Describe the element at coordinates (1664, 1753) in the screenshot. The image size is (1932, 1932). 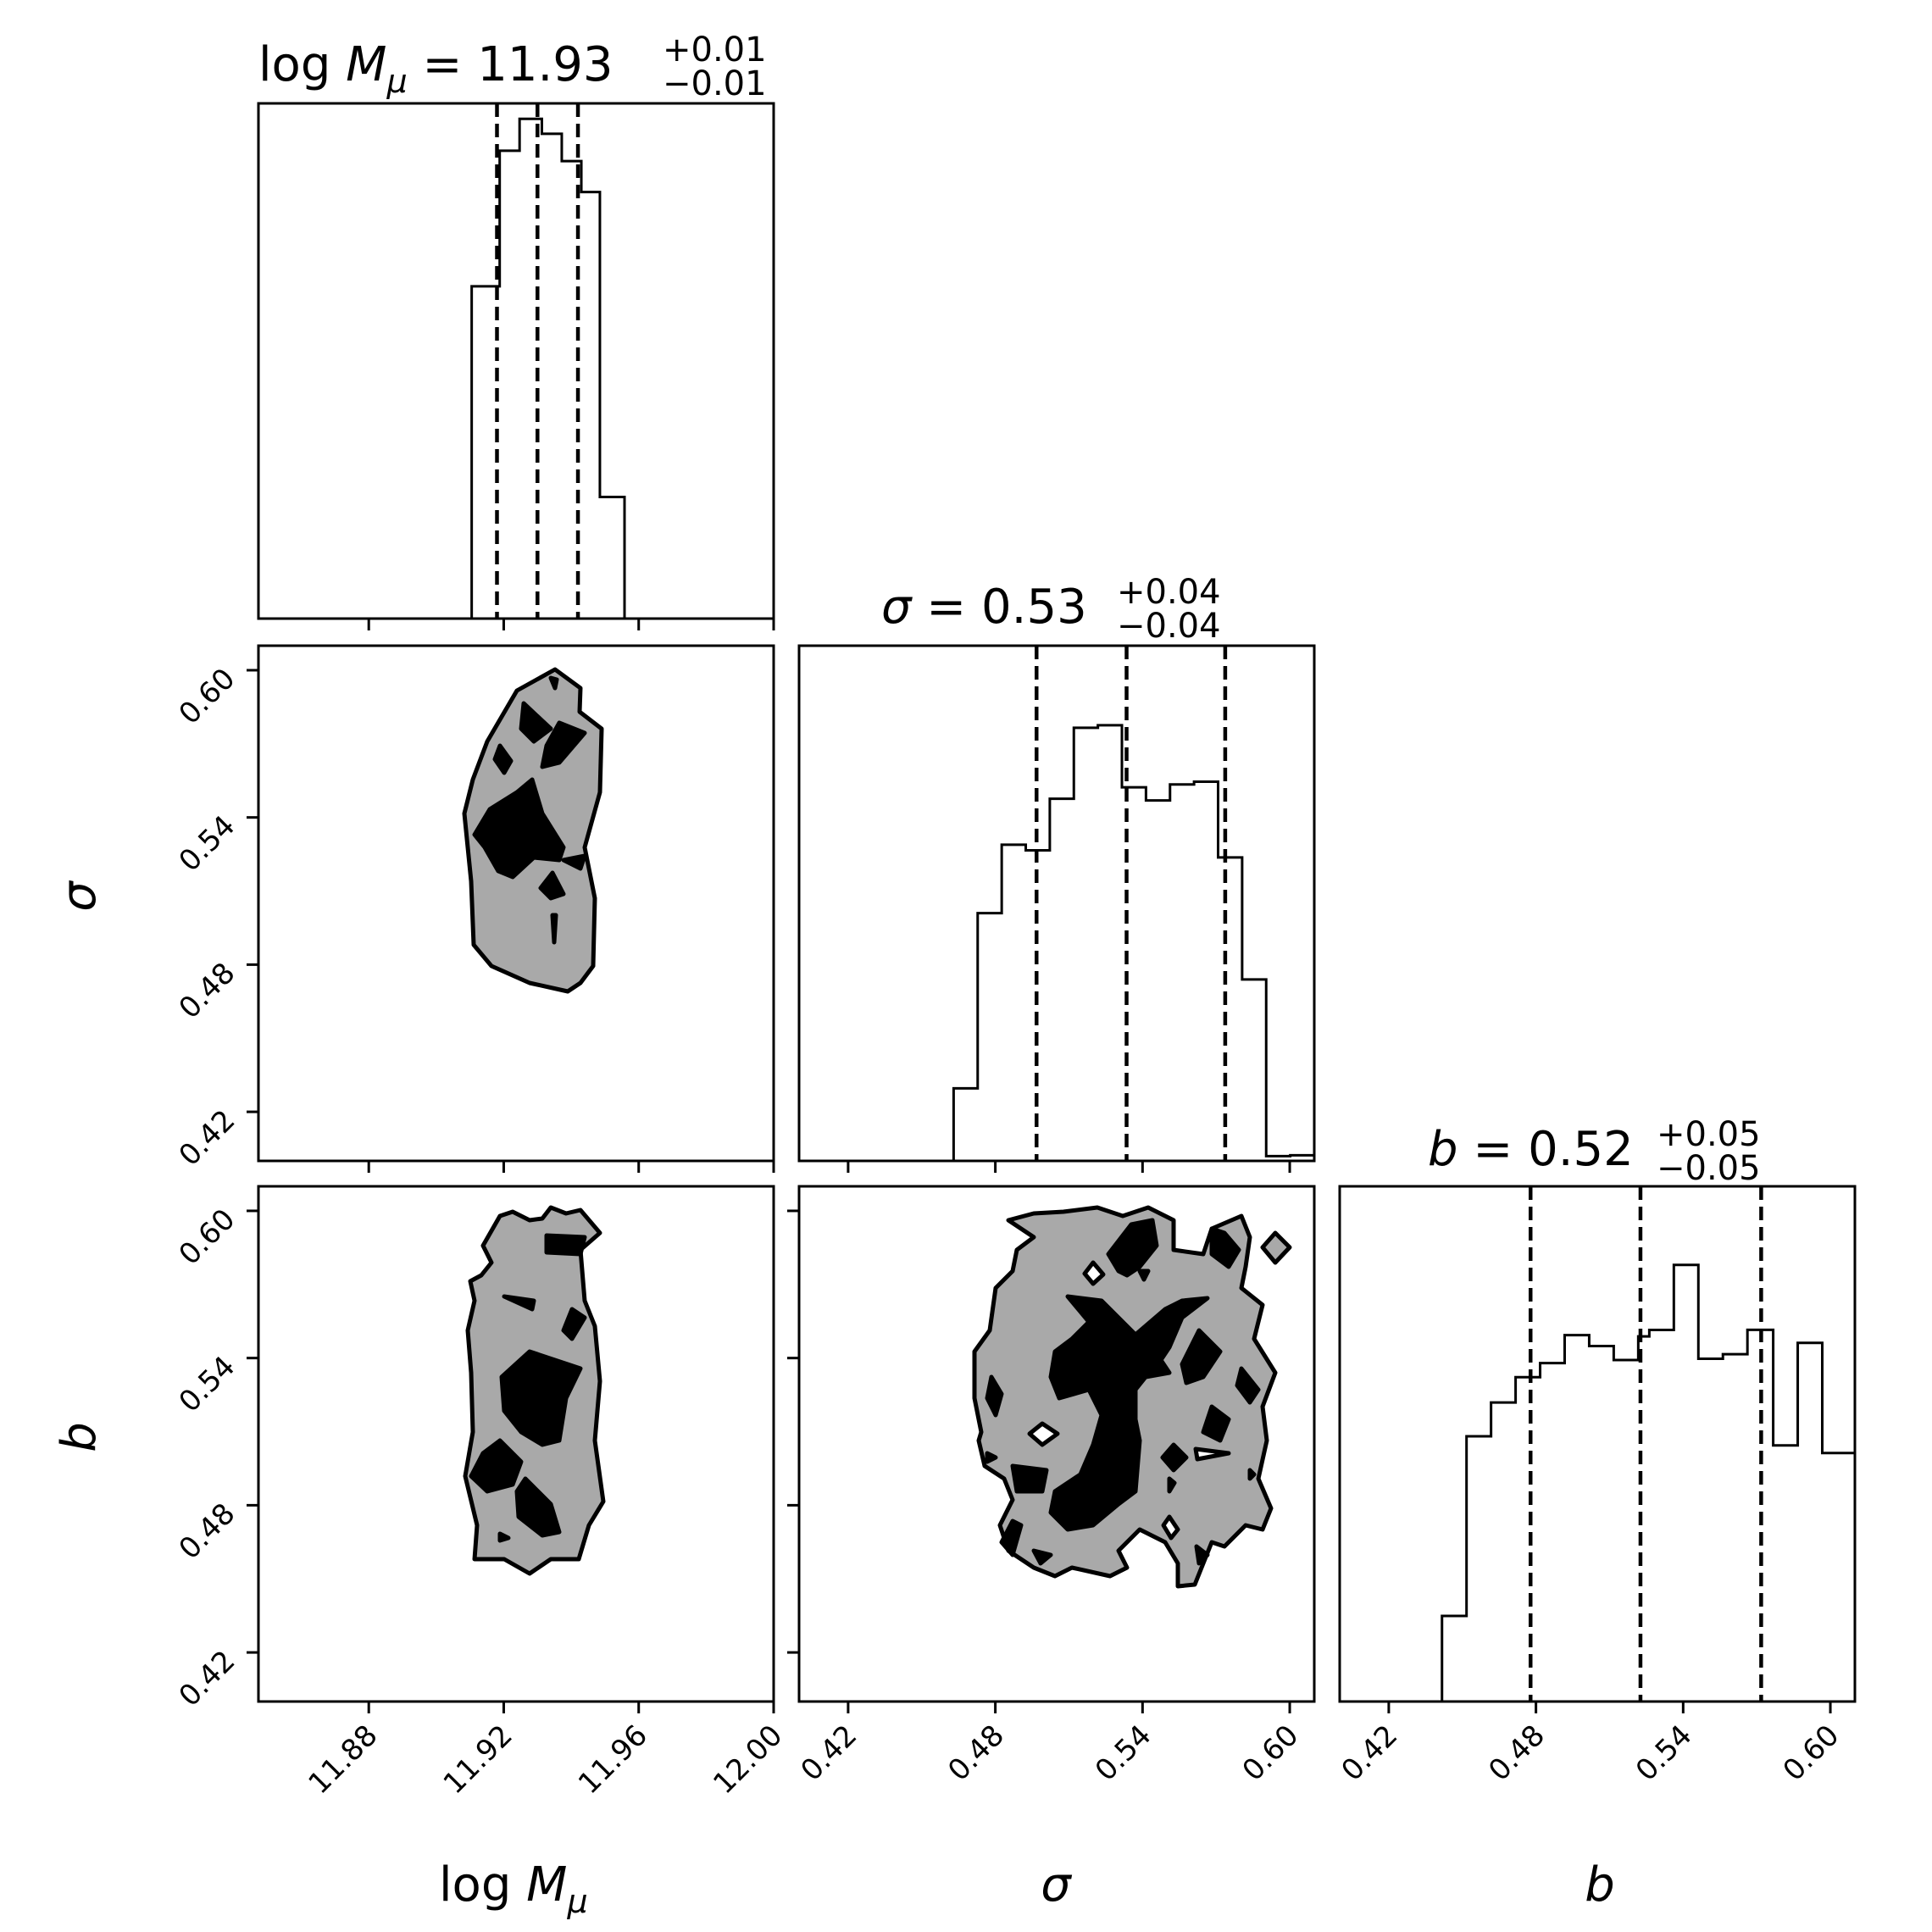
I see `xtick-label-b: 0.54` at that location.